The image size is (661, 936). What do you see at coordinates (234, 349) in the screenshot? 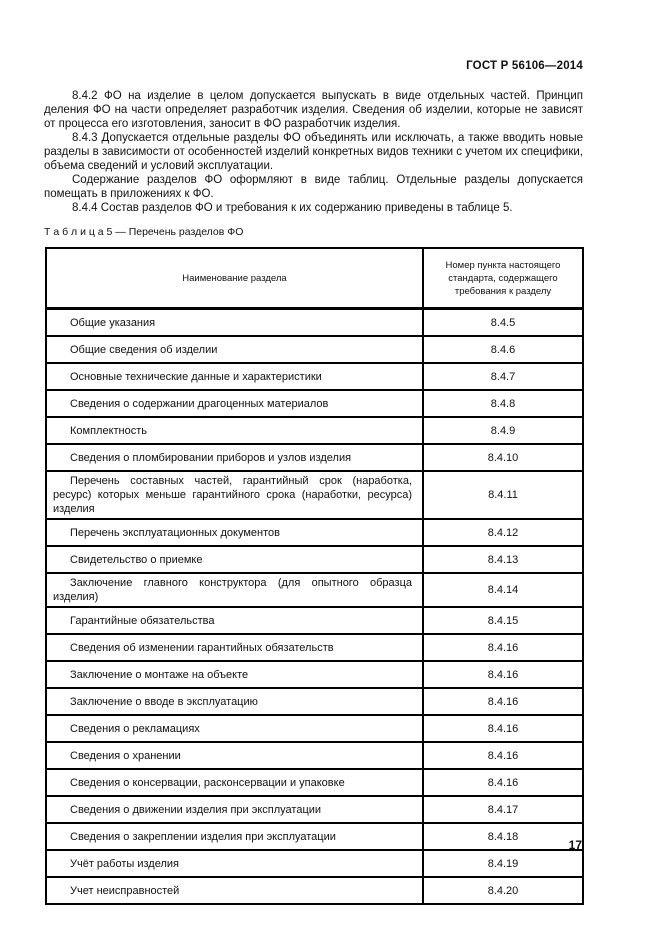
I see `section-name-cell: Общие сведения об изделии` at bounding box center [234, 349].